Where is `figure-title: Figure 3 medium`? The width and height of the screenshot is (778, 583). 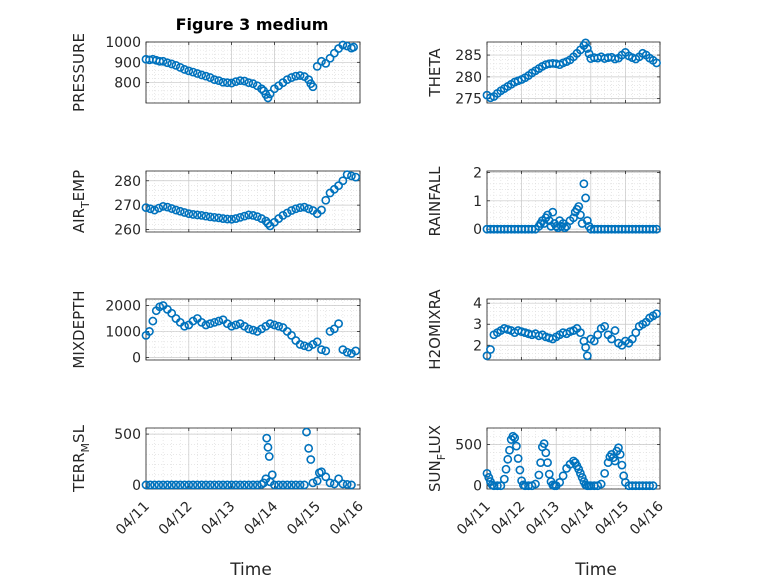 figure-title: Figure 3 medium is located at coordinates (252, 24).